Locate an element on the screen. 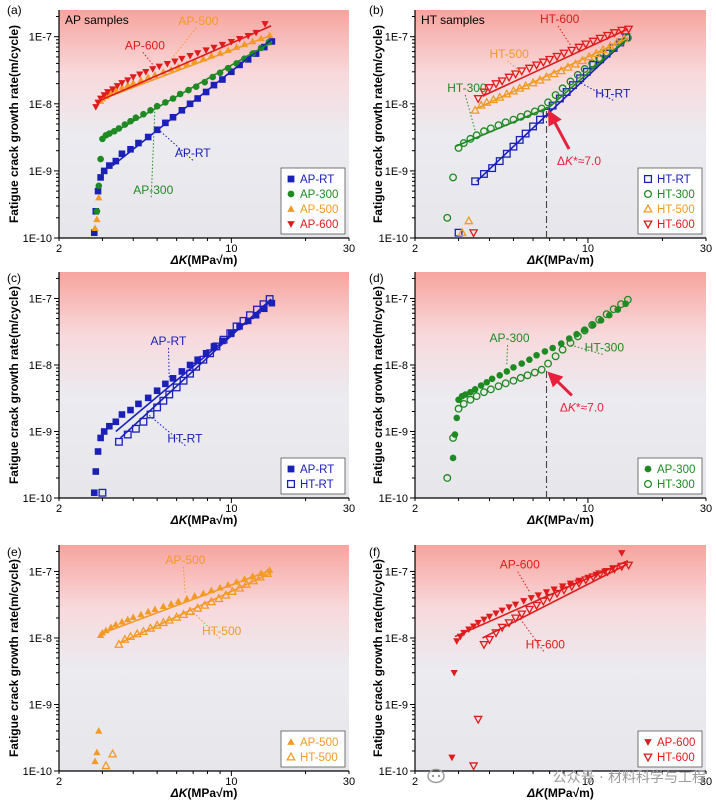 The image size is (716, 803). series-annotation: AP-600 is located at coordinates (520, 565).